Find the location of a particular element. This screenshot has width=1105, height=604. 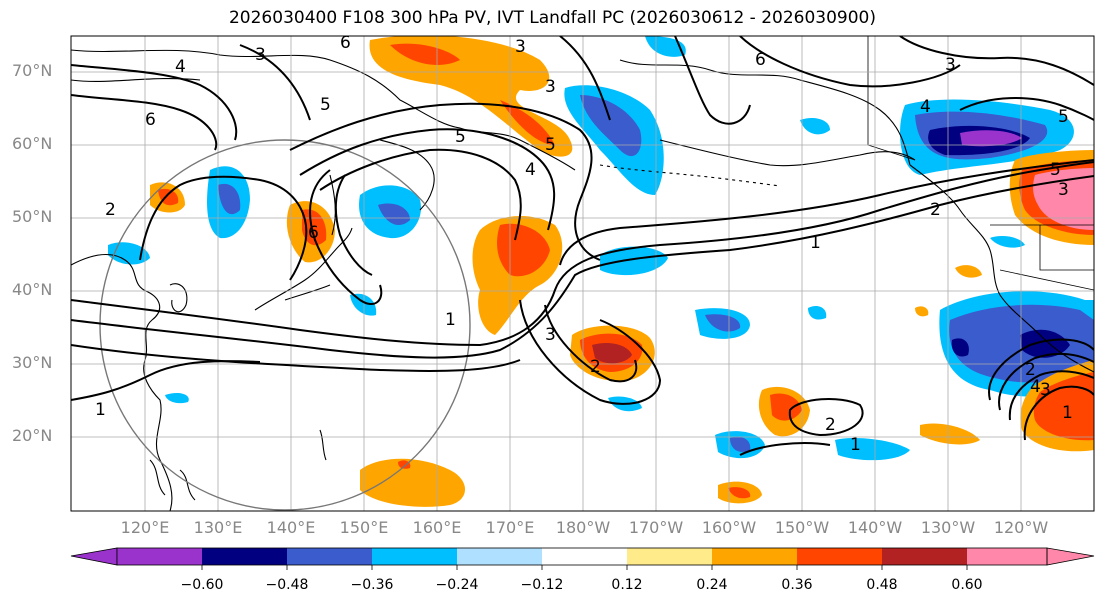

lon-label: 170°W is located at coordinates (656, 527).